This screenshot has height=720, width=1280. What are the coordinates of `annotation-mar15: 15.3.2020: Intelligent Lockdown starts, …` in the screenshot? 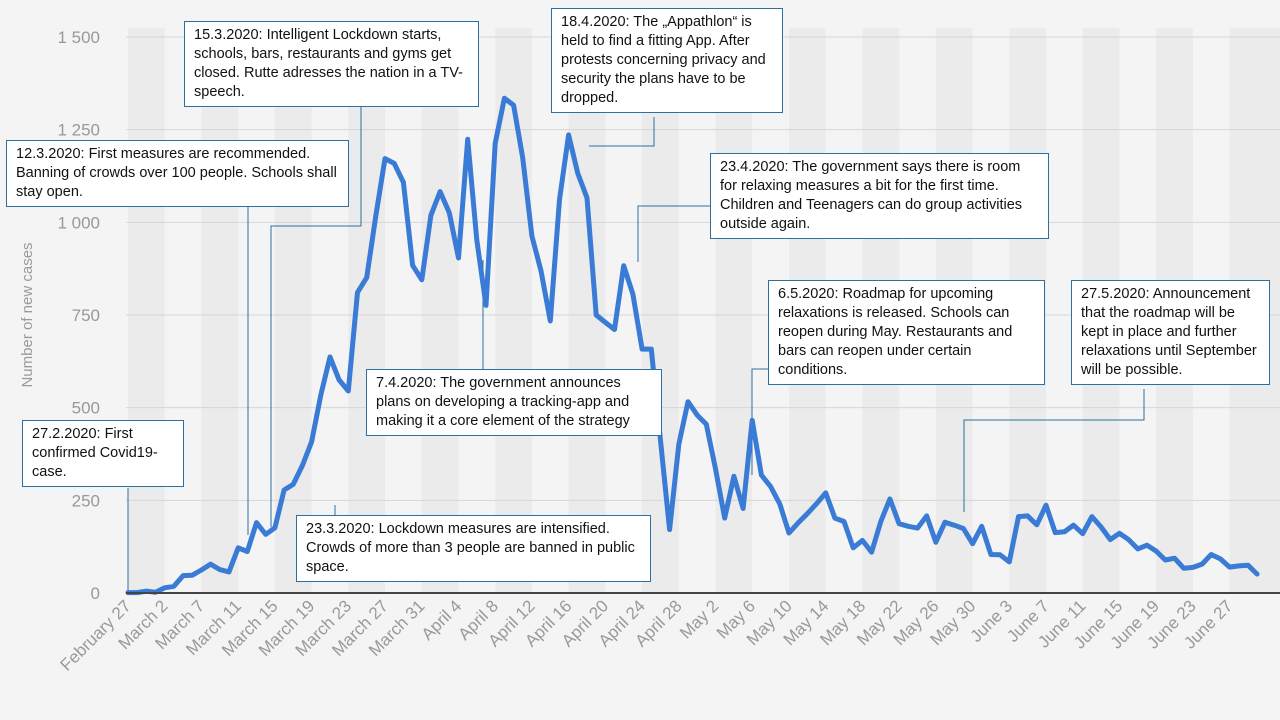 It's located at (331, 64).